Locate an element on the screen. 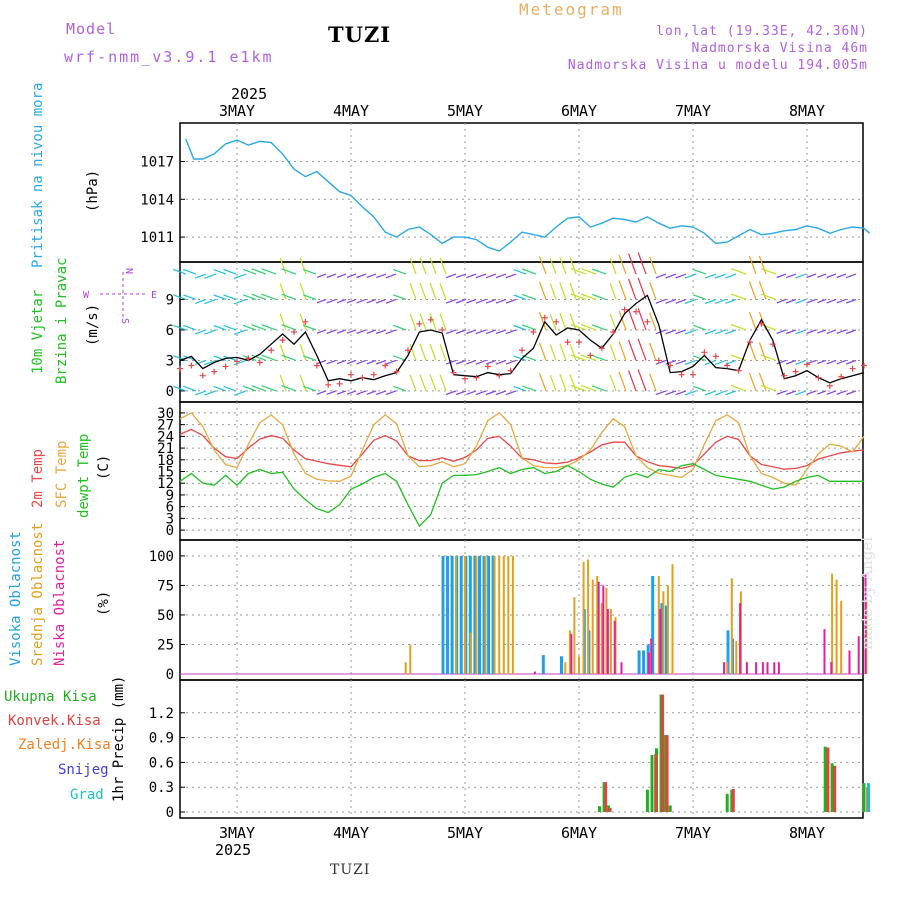  temperature-ytick-label: 21 is located at coordinates (165, 449).